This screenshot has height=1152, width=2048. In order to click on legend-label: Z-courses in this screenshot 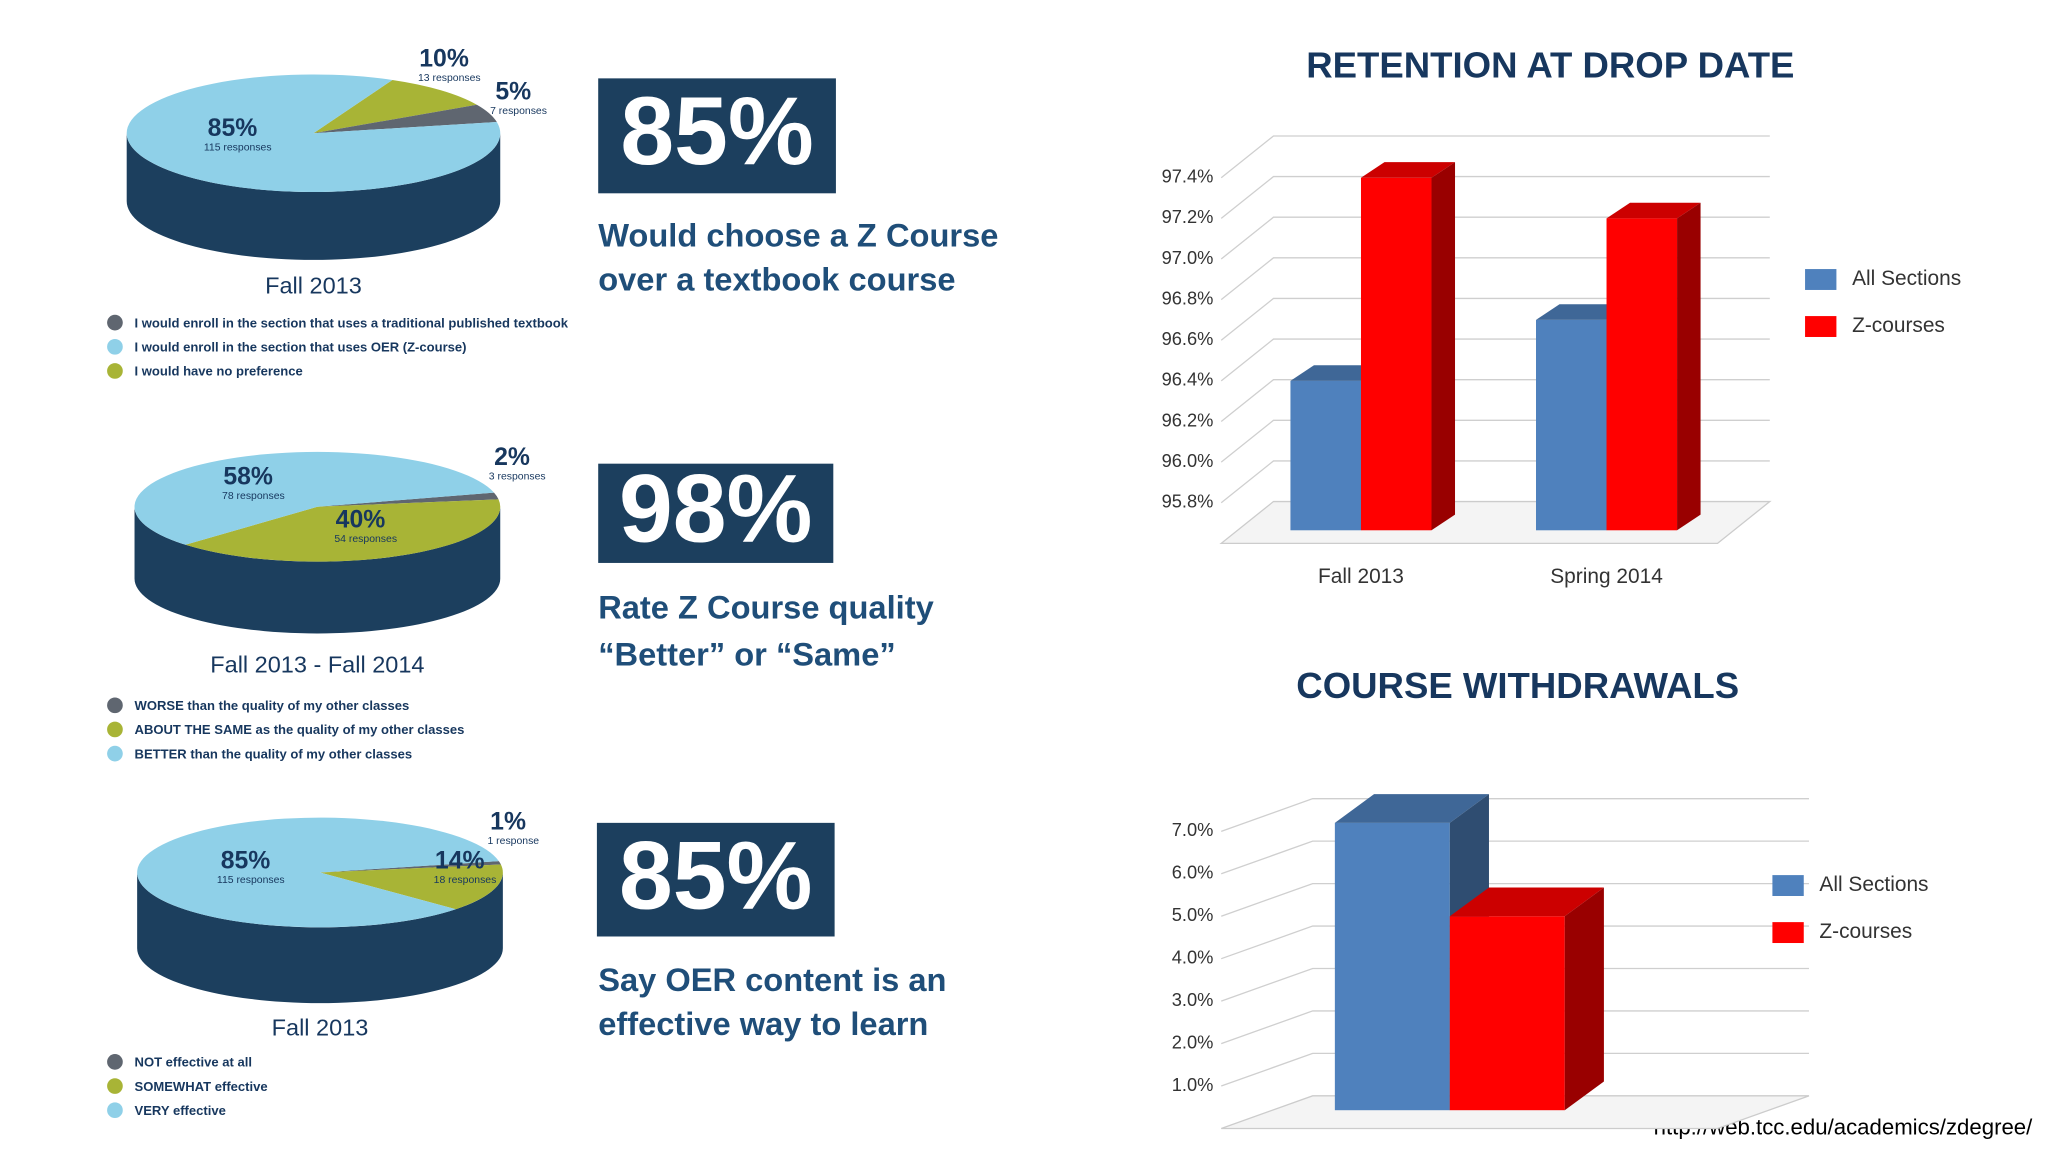, I will do `click(1865, 931)`.